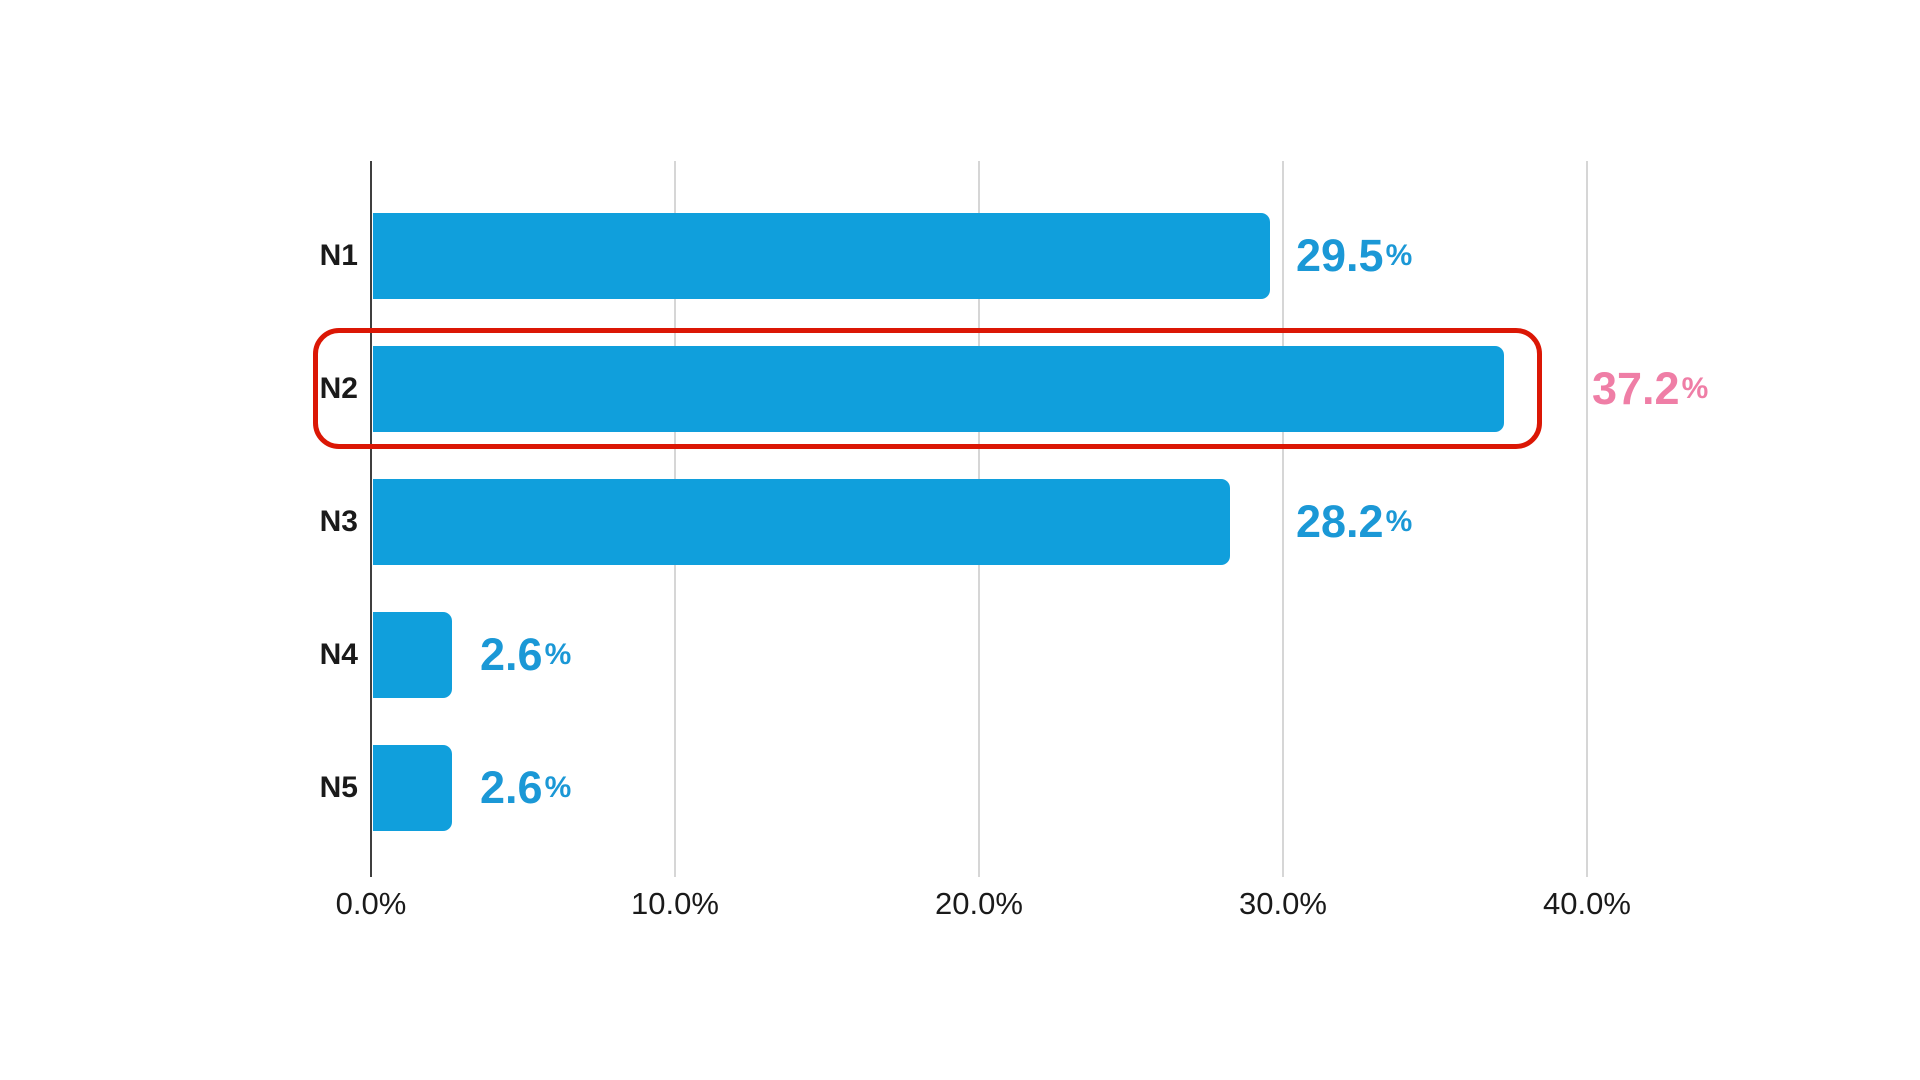 The image size is (1920, 1080). Describe the element at coordinates (801, 522) in the screenshot. I see `bar-n3` at that location.